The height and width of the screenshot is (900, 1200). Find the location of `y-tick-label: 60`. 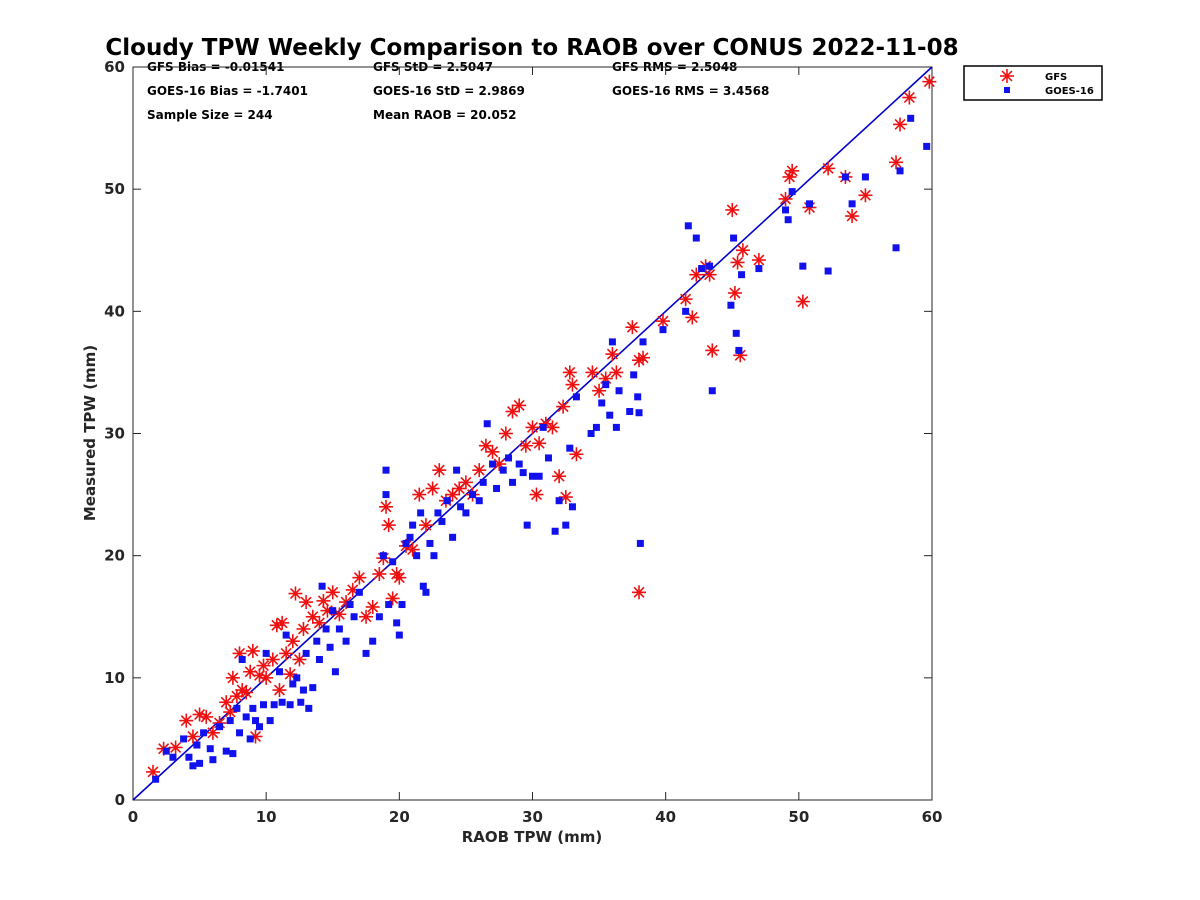

y-tick-label: 60 is located at coordinates (114, 67).